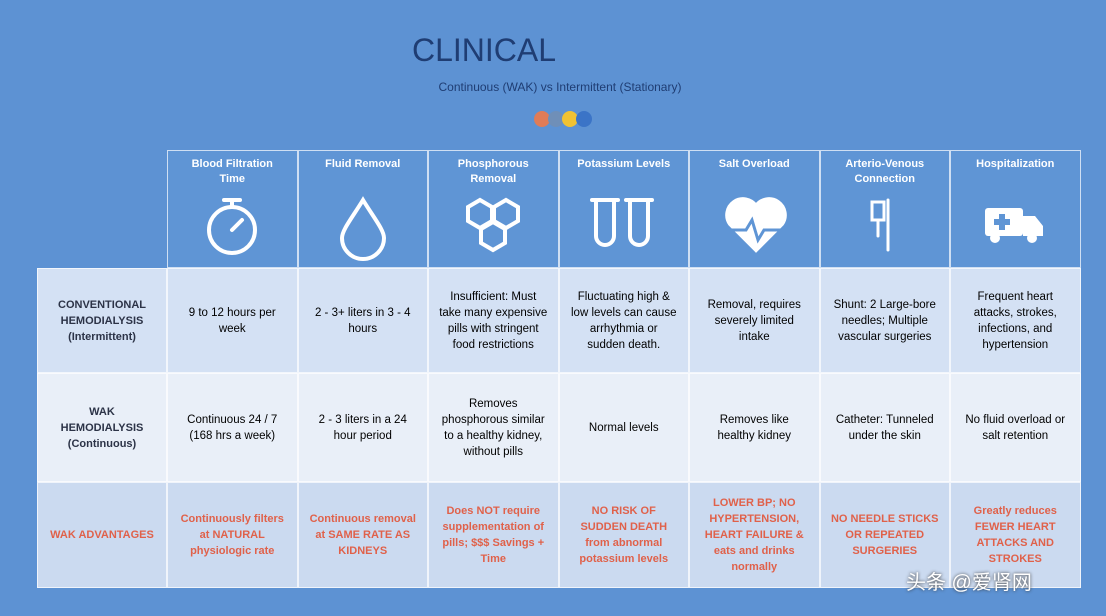 The width and height of the screenshot is (1106, 616). Describe the element at coordinates (362, 320) in the screenshot. I see `table-cell: 2 - 3+ liters in 3 - 4 hours` at that location.